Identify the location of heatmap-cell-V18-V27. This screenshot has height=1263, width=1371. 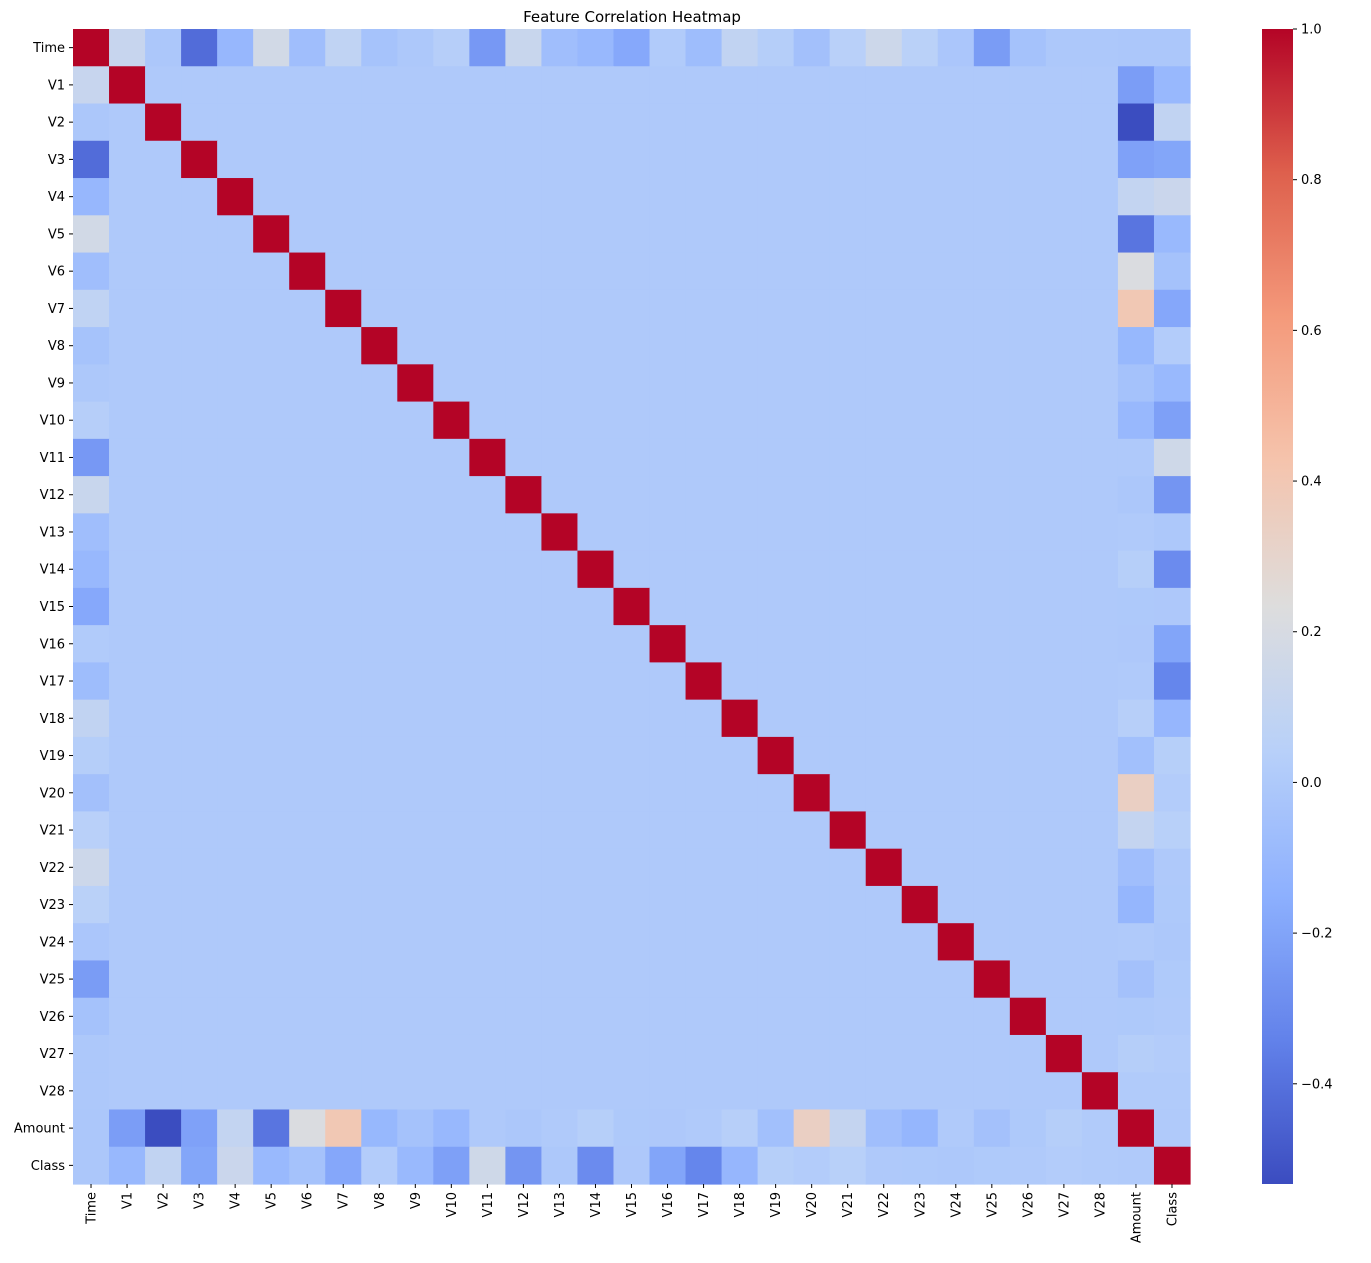
(1064, 718).